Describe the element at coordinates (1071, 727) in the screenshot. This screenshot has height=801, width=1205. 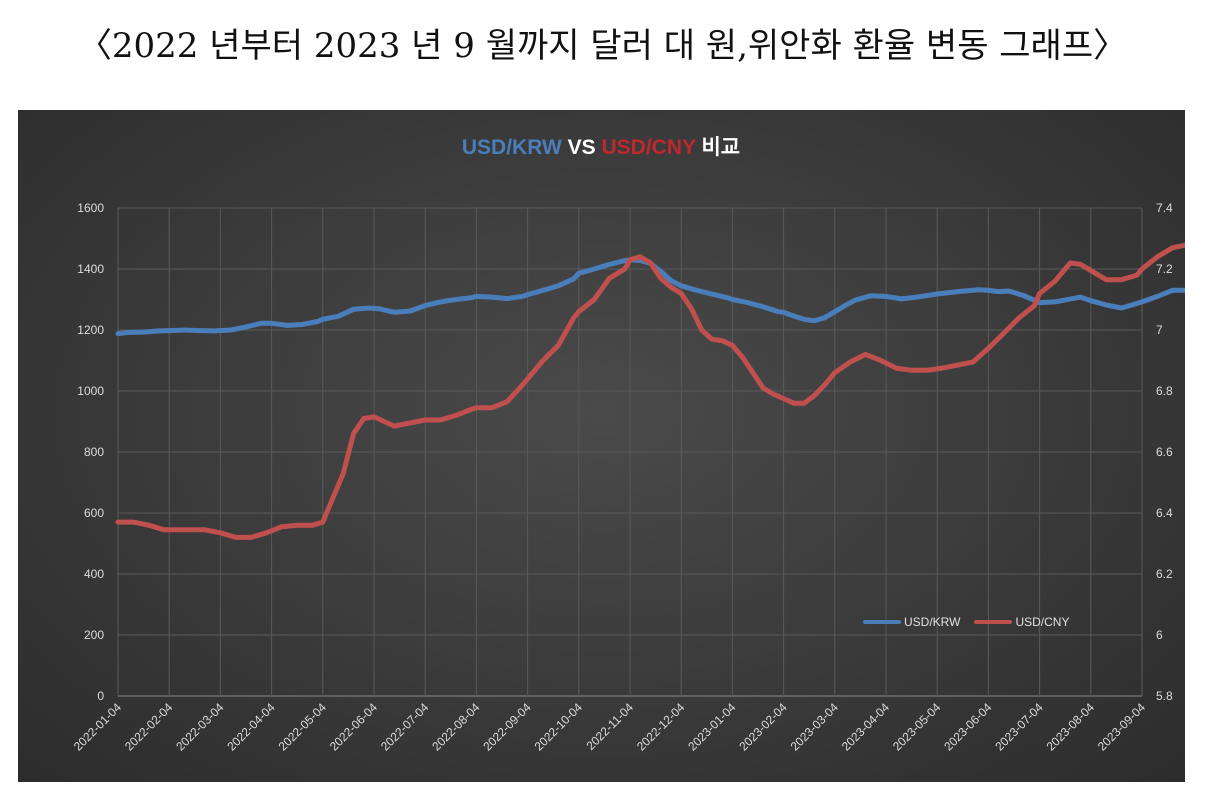
I see `x-tick-label: 2023-08-04` at that location.